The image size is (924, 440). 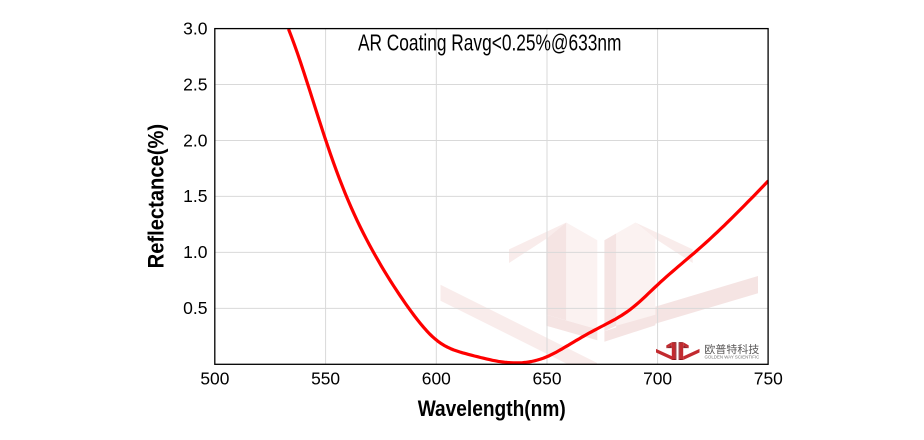 What do you see at coordinates (195, 84) in the screenshot?
I see `svg-text: 2.5` at bounding box center [195, 84].